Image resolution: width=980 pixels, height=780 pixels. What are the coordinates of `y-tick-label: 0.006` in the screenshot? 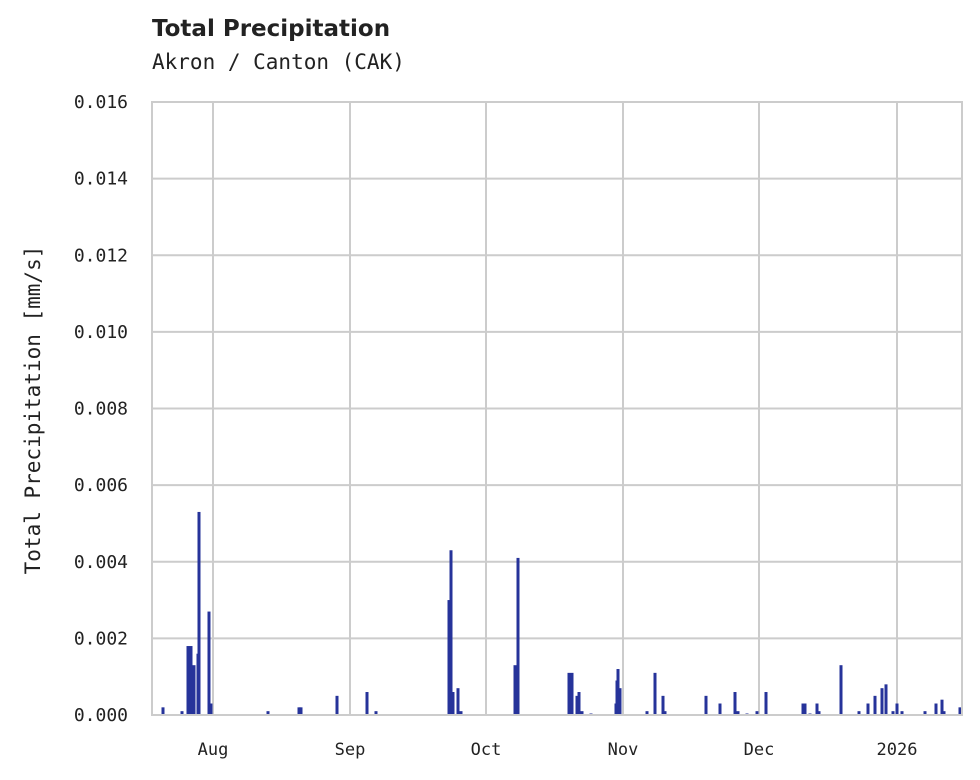 It's located at (101, 485).